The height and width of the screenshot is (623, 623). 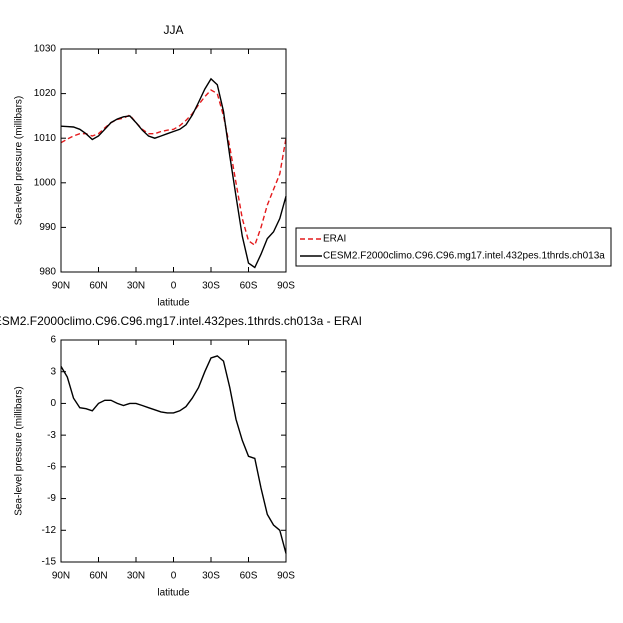 What do you see at coordinates (51, 498) in the screenshot?
I see `y-tick-label: -9` at bounding box center [51, 498].